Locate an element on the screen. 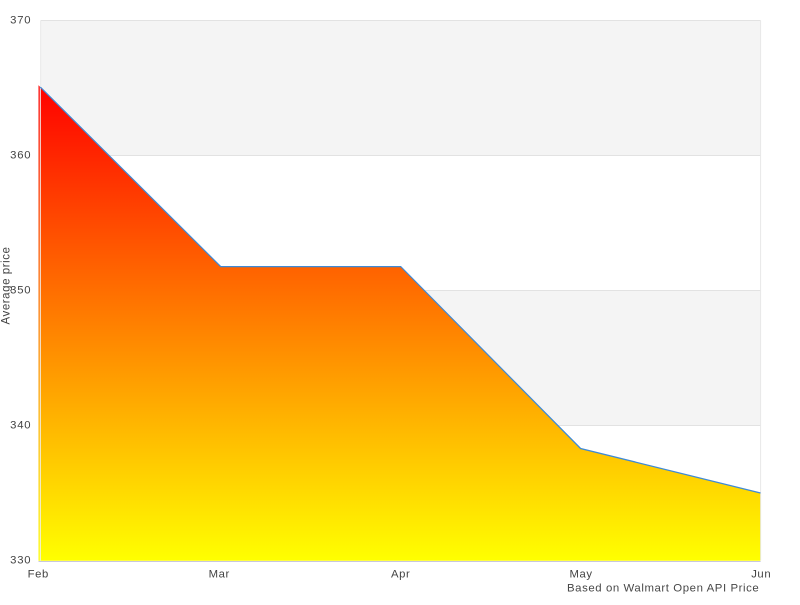 The height and width of the screenshot is (605, 800). svg-text: Mar is located at coordinates (219, 575).